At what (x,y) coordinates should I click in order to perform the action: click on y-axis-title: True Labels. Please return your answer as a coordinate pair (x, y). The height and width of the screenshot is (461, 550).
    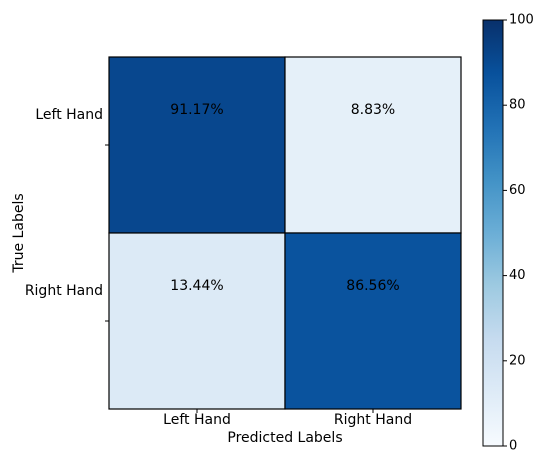
    Looking at the image, I should click on (19, 233).